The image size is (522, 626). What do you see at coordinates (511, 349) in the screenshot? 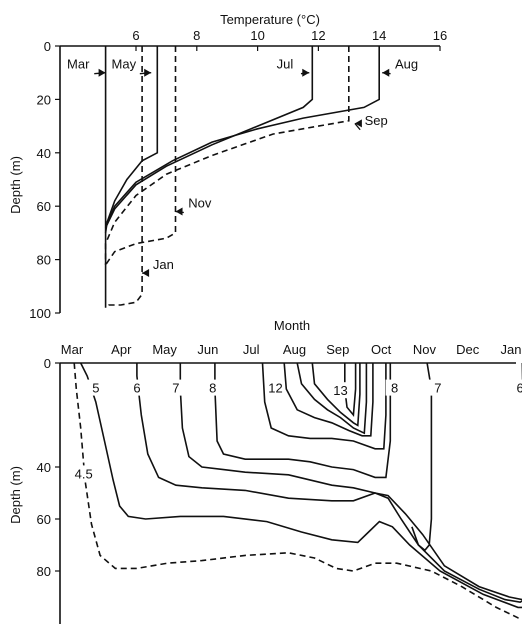
I see `month-label-jan: Jan` at bounding box center [511, 349].